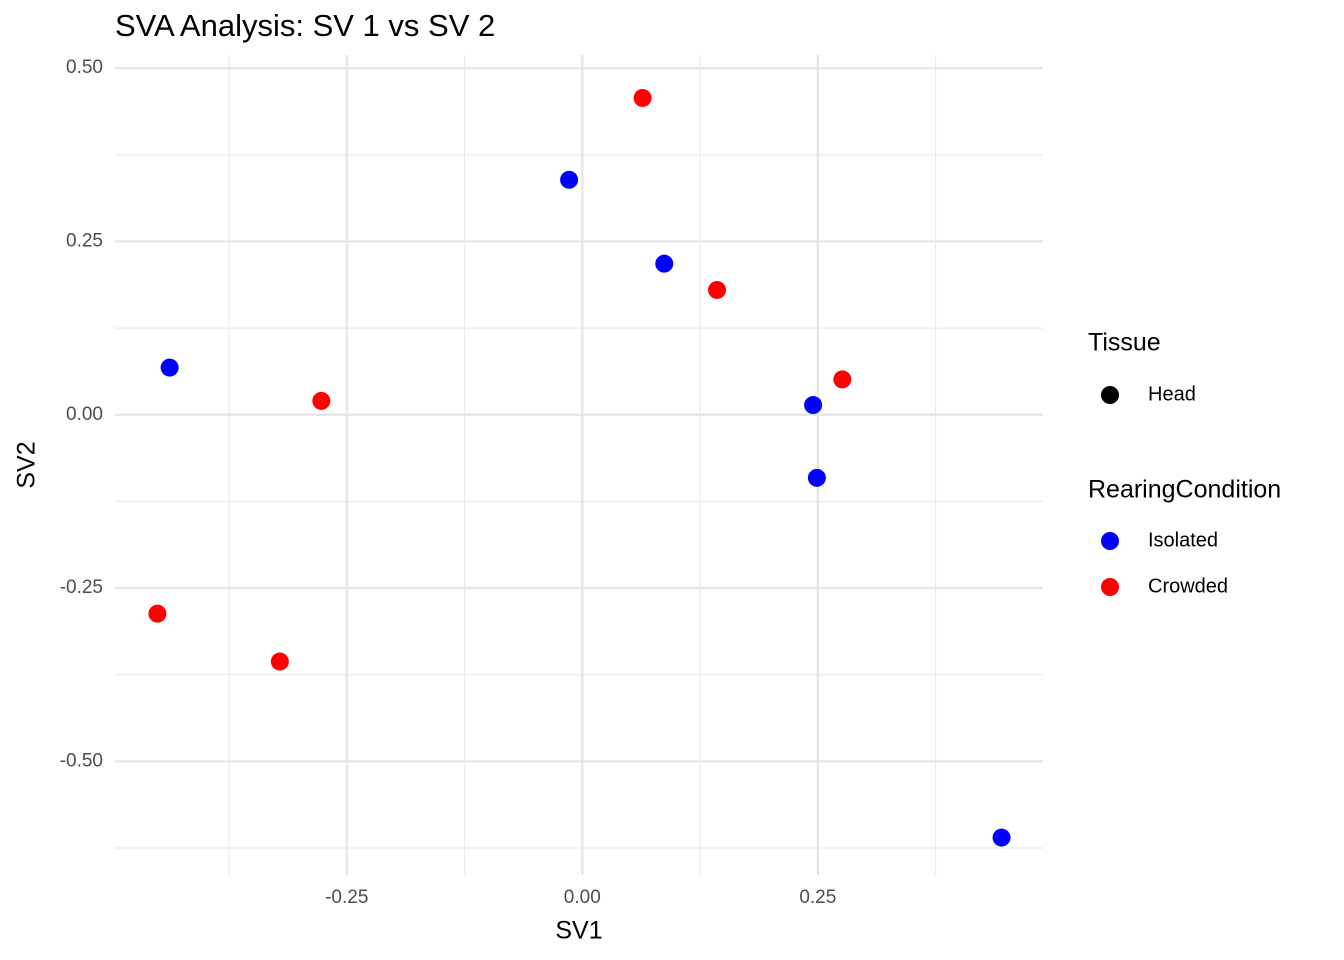 This screenshot has width=1344, height=960. I want to click on legend-title: RearingCondition, so click(1184, 490).